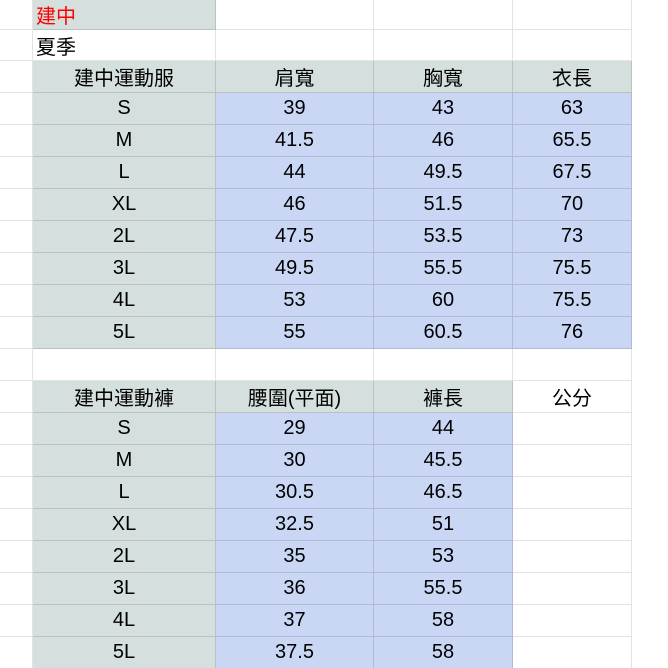 The height and width of the screenshot is (668, 668). I want to click on value-cell: 37.5, so click(295, 652).